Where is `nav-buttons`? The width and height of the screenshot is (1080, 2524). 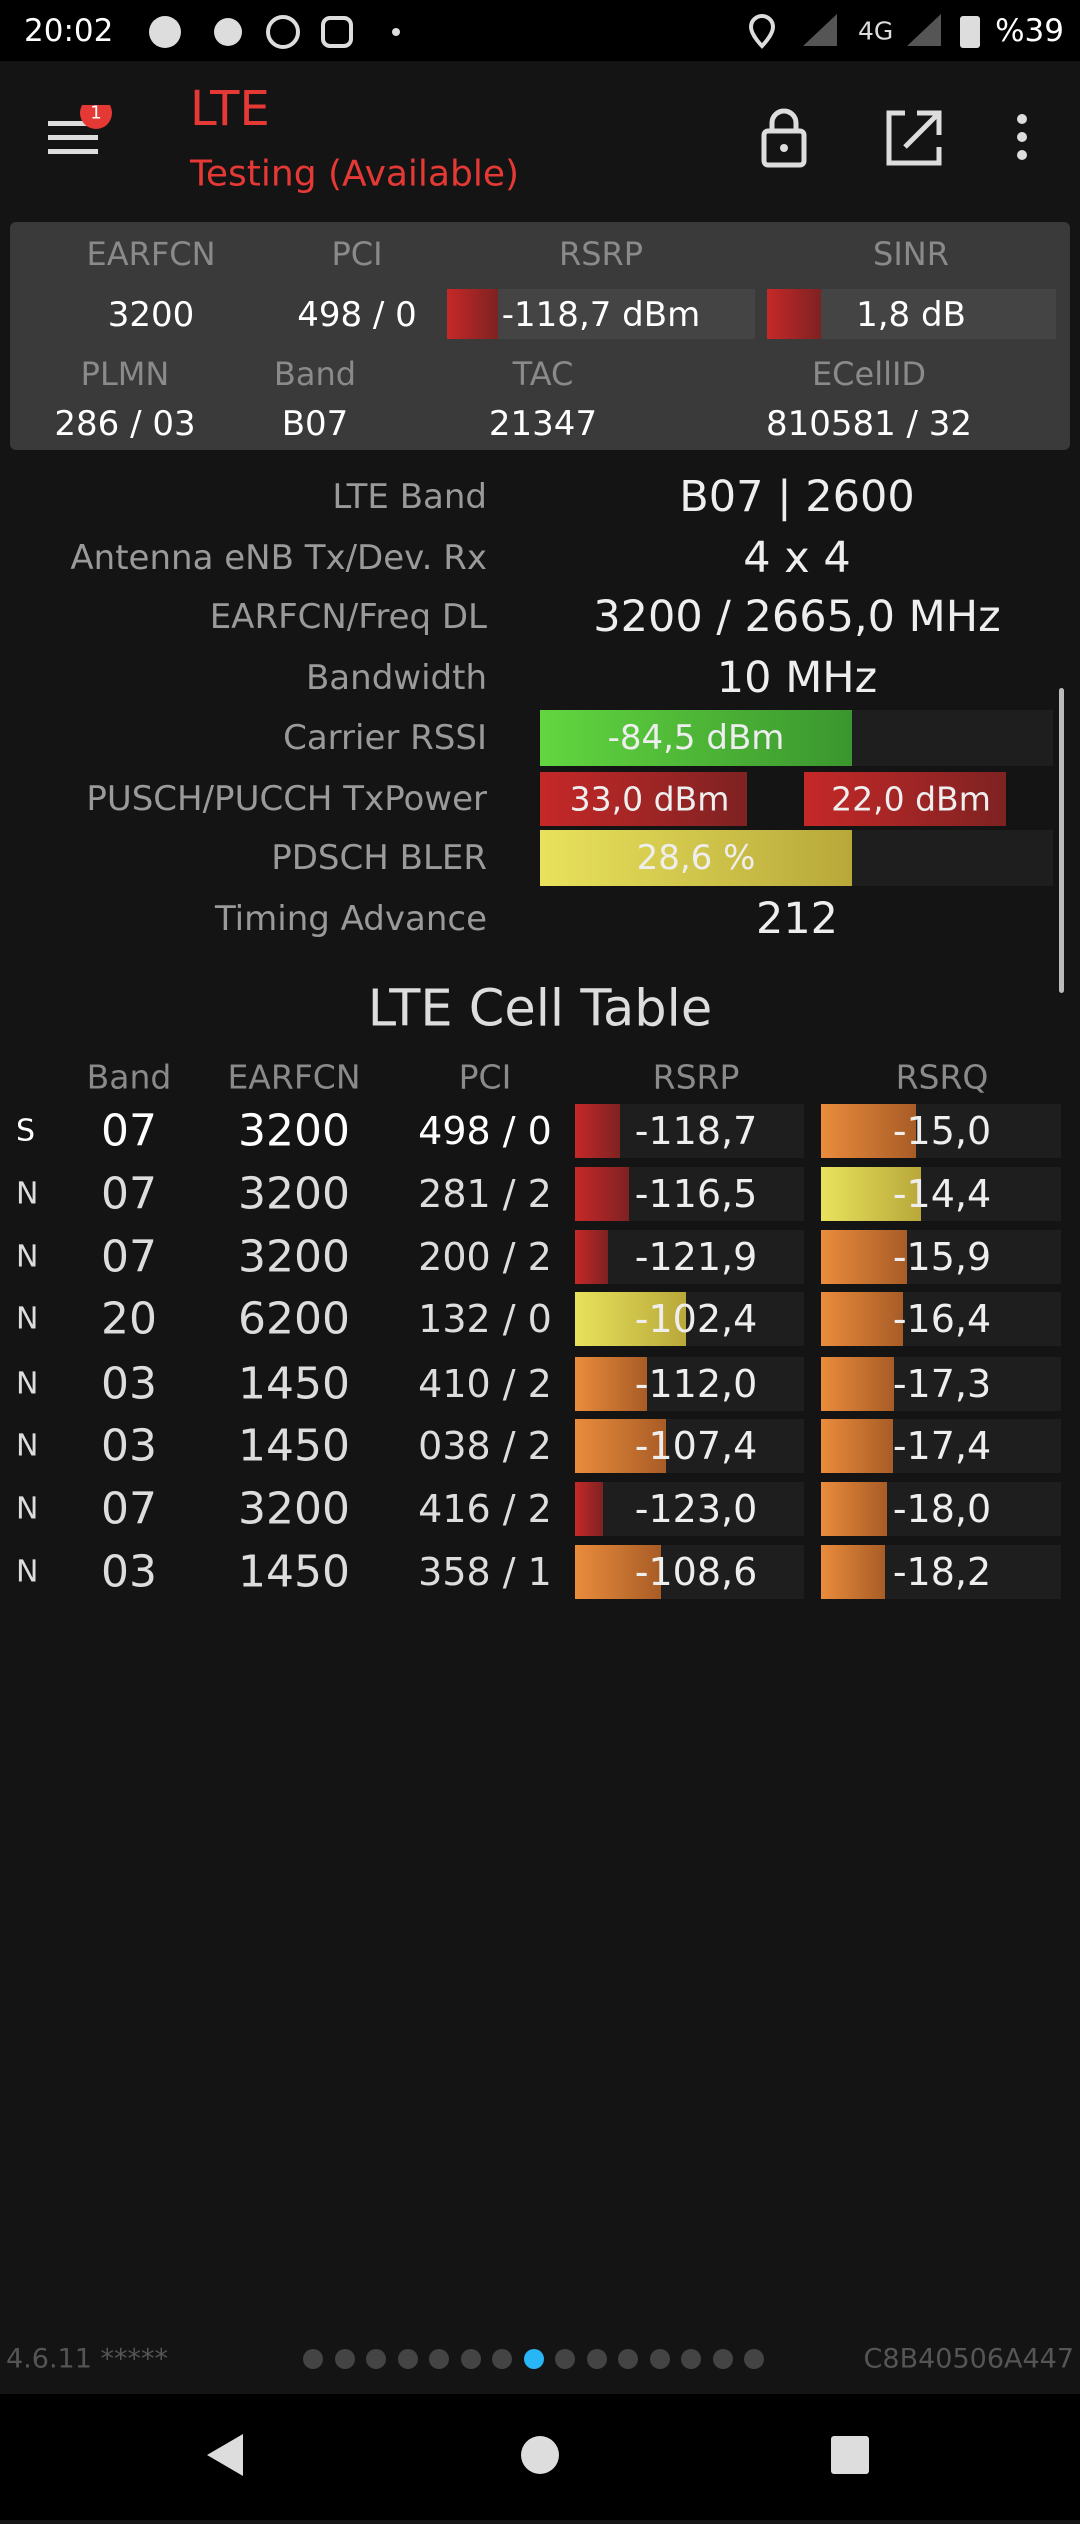
nav-buttons is located at coordinates (540, 2457).